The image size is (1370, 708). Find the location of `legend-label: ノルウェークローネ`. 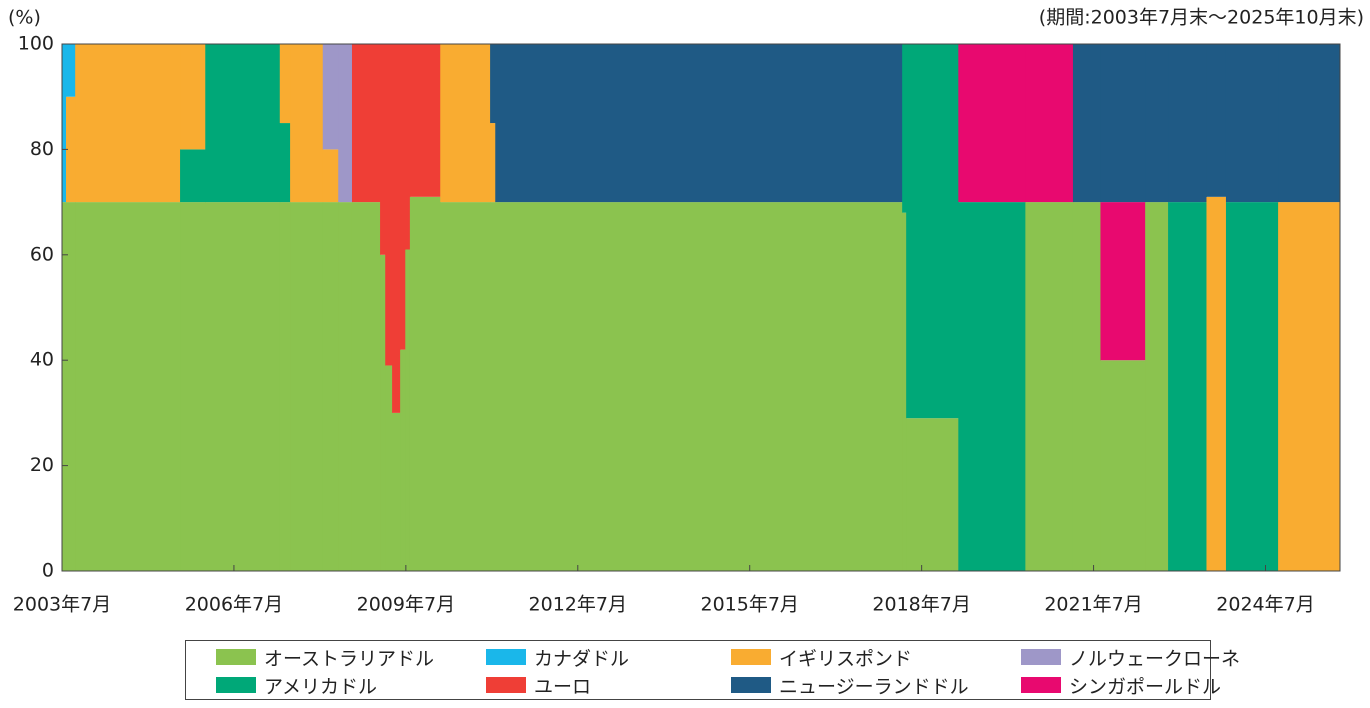

legend-label: ノルウェークローネ is located at coordinates (1155, 658).